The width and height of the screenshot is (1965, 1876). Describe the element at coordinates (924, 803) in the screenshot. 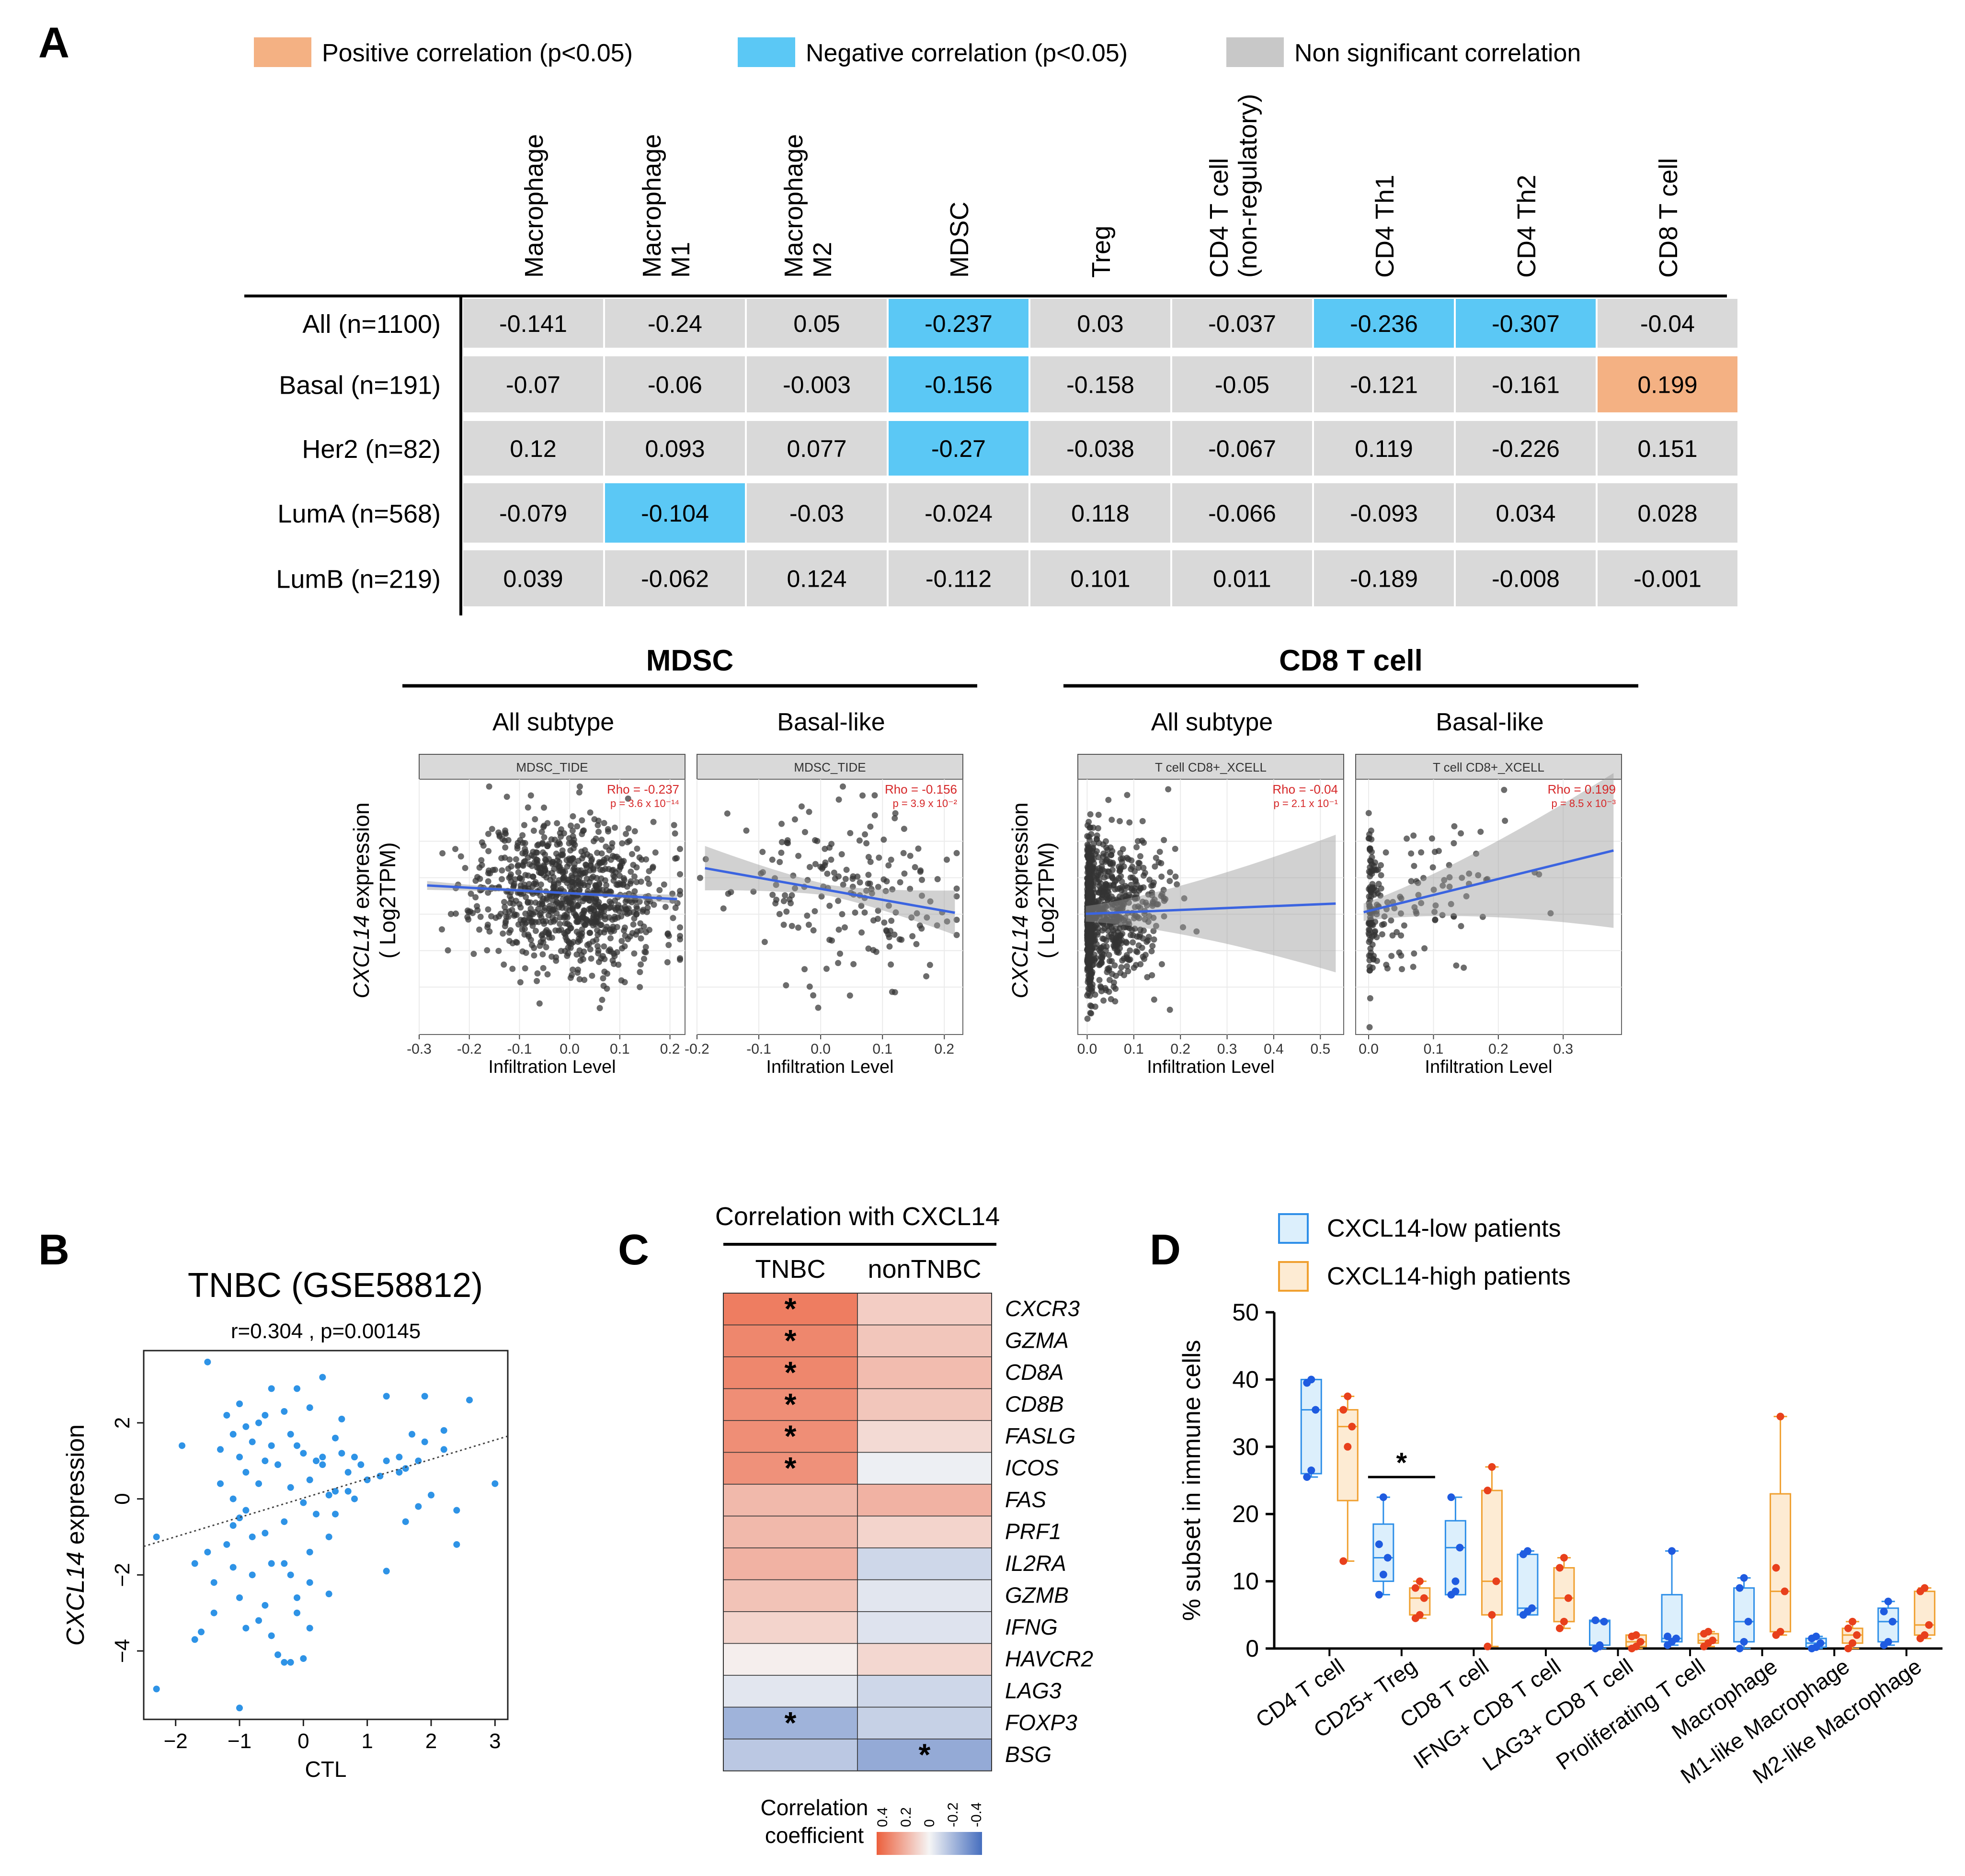

I see `p-label: p = 3.9 x 10⁻²` at that location.